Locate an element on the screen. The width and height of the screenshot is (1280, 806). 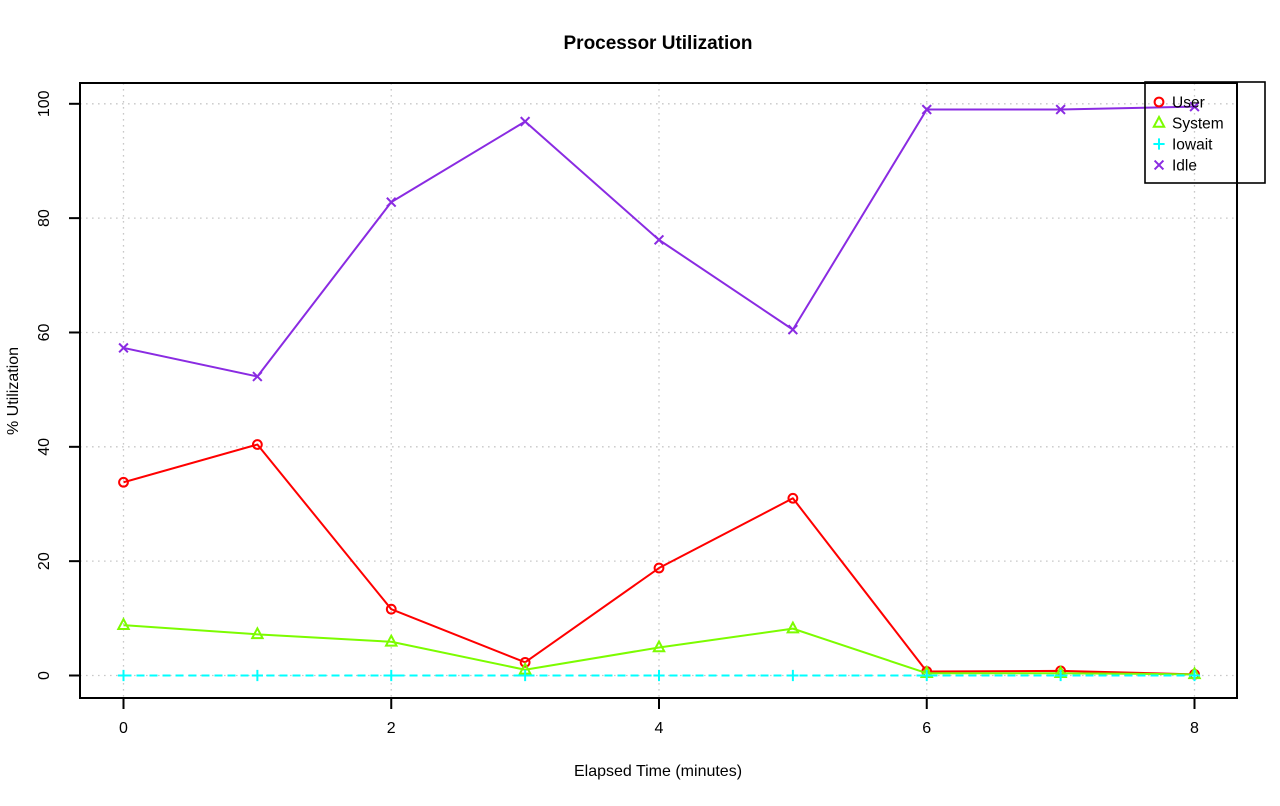
legend-label-iowait: Iowait is located at coordinates (1192, 145).